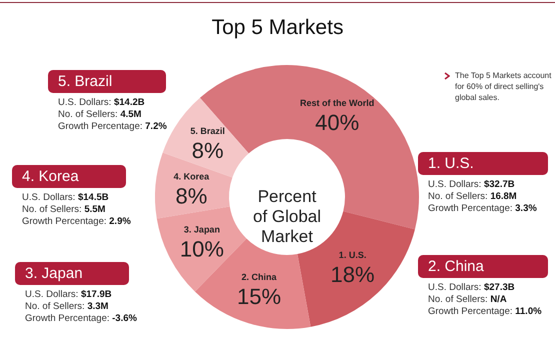 This screenshot has height=342, width=555. Describe the element at coordinates (485, 312) in the screenshot. I see `text: Growth Percentage: 11.0%` at that location.